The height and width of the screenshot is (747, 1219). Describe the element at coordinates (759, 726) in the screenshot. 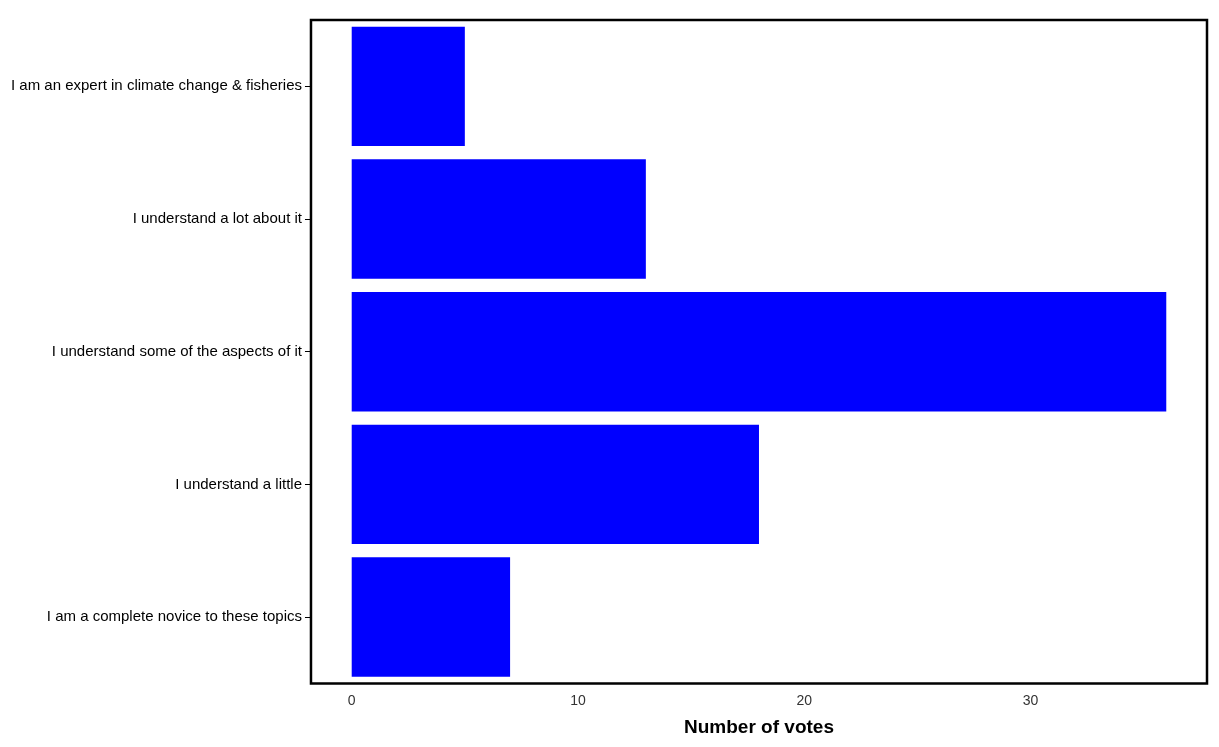

I see `x-axis-title: Number of votes` at that location.